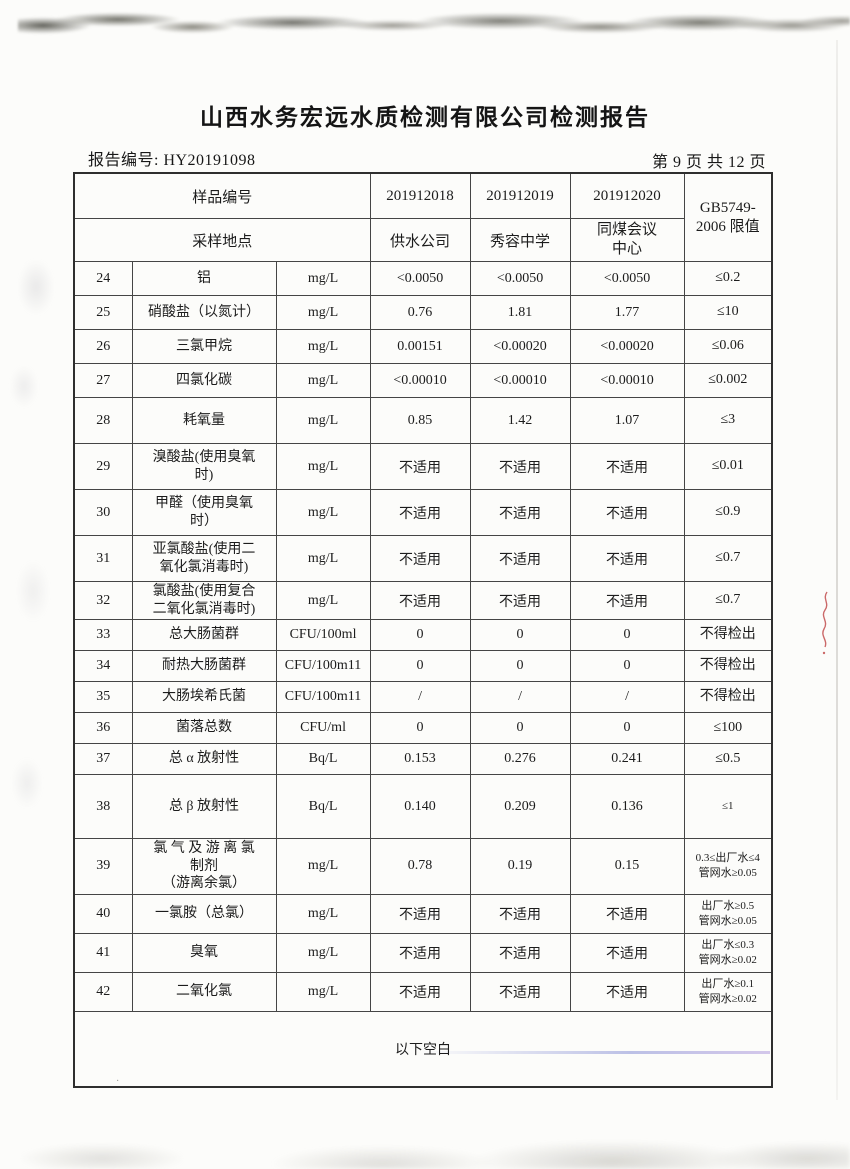 This screenshot has height=1169, width=850. What do you see at coordinates (728, 600) in the screenshot?
I see `limit-cell: ≤0.7` at bounding box center [728, 600].